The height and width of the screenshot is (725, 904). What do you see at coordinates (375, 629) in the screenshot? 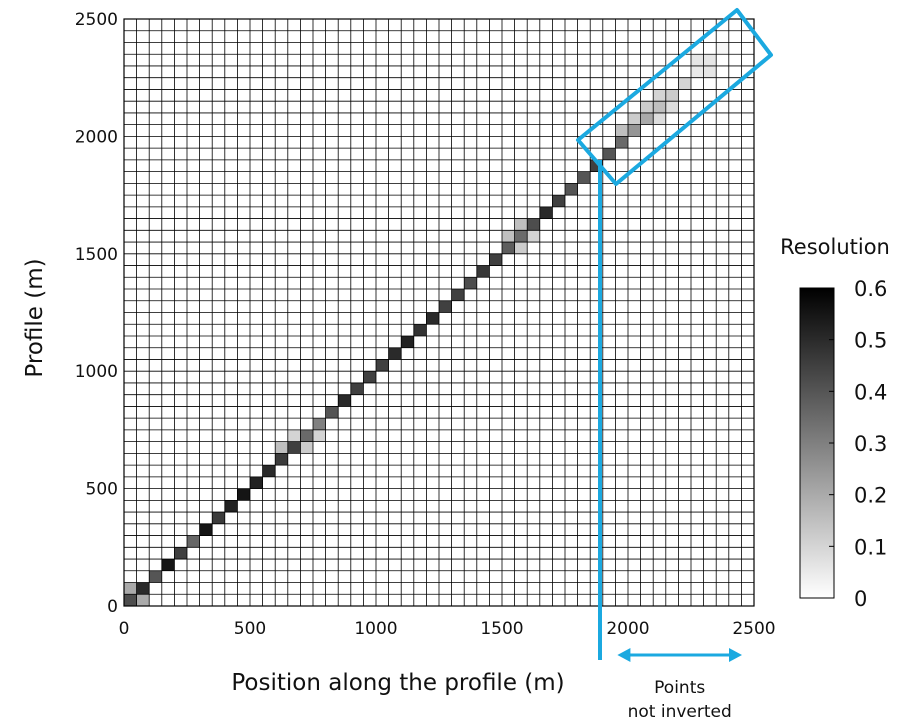
I see `x-tick-label: 1000` at bounding box center [375, 629].